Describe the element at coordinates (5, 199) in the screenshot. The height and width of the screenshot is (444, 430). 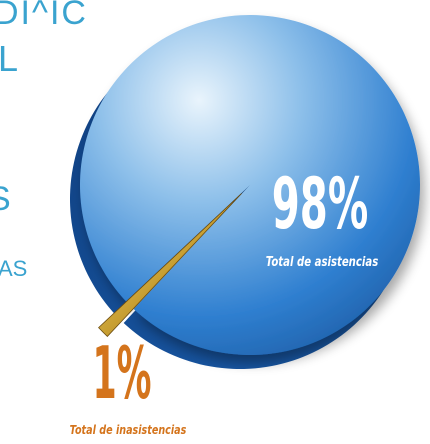
I see `fragment-line3: S` at that location.